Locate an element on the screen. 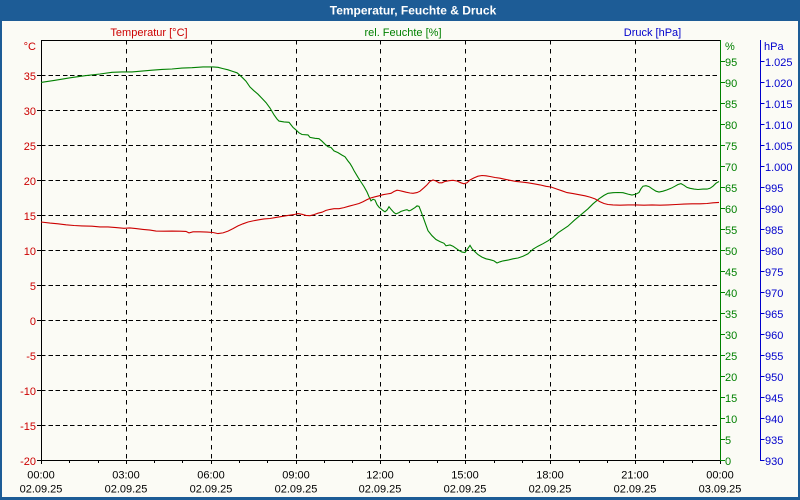 This screenshot has height=500, width=800. svg-text: Temperatur, Feuchte & Druck is located at coordinates (413, 10).